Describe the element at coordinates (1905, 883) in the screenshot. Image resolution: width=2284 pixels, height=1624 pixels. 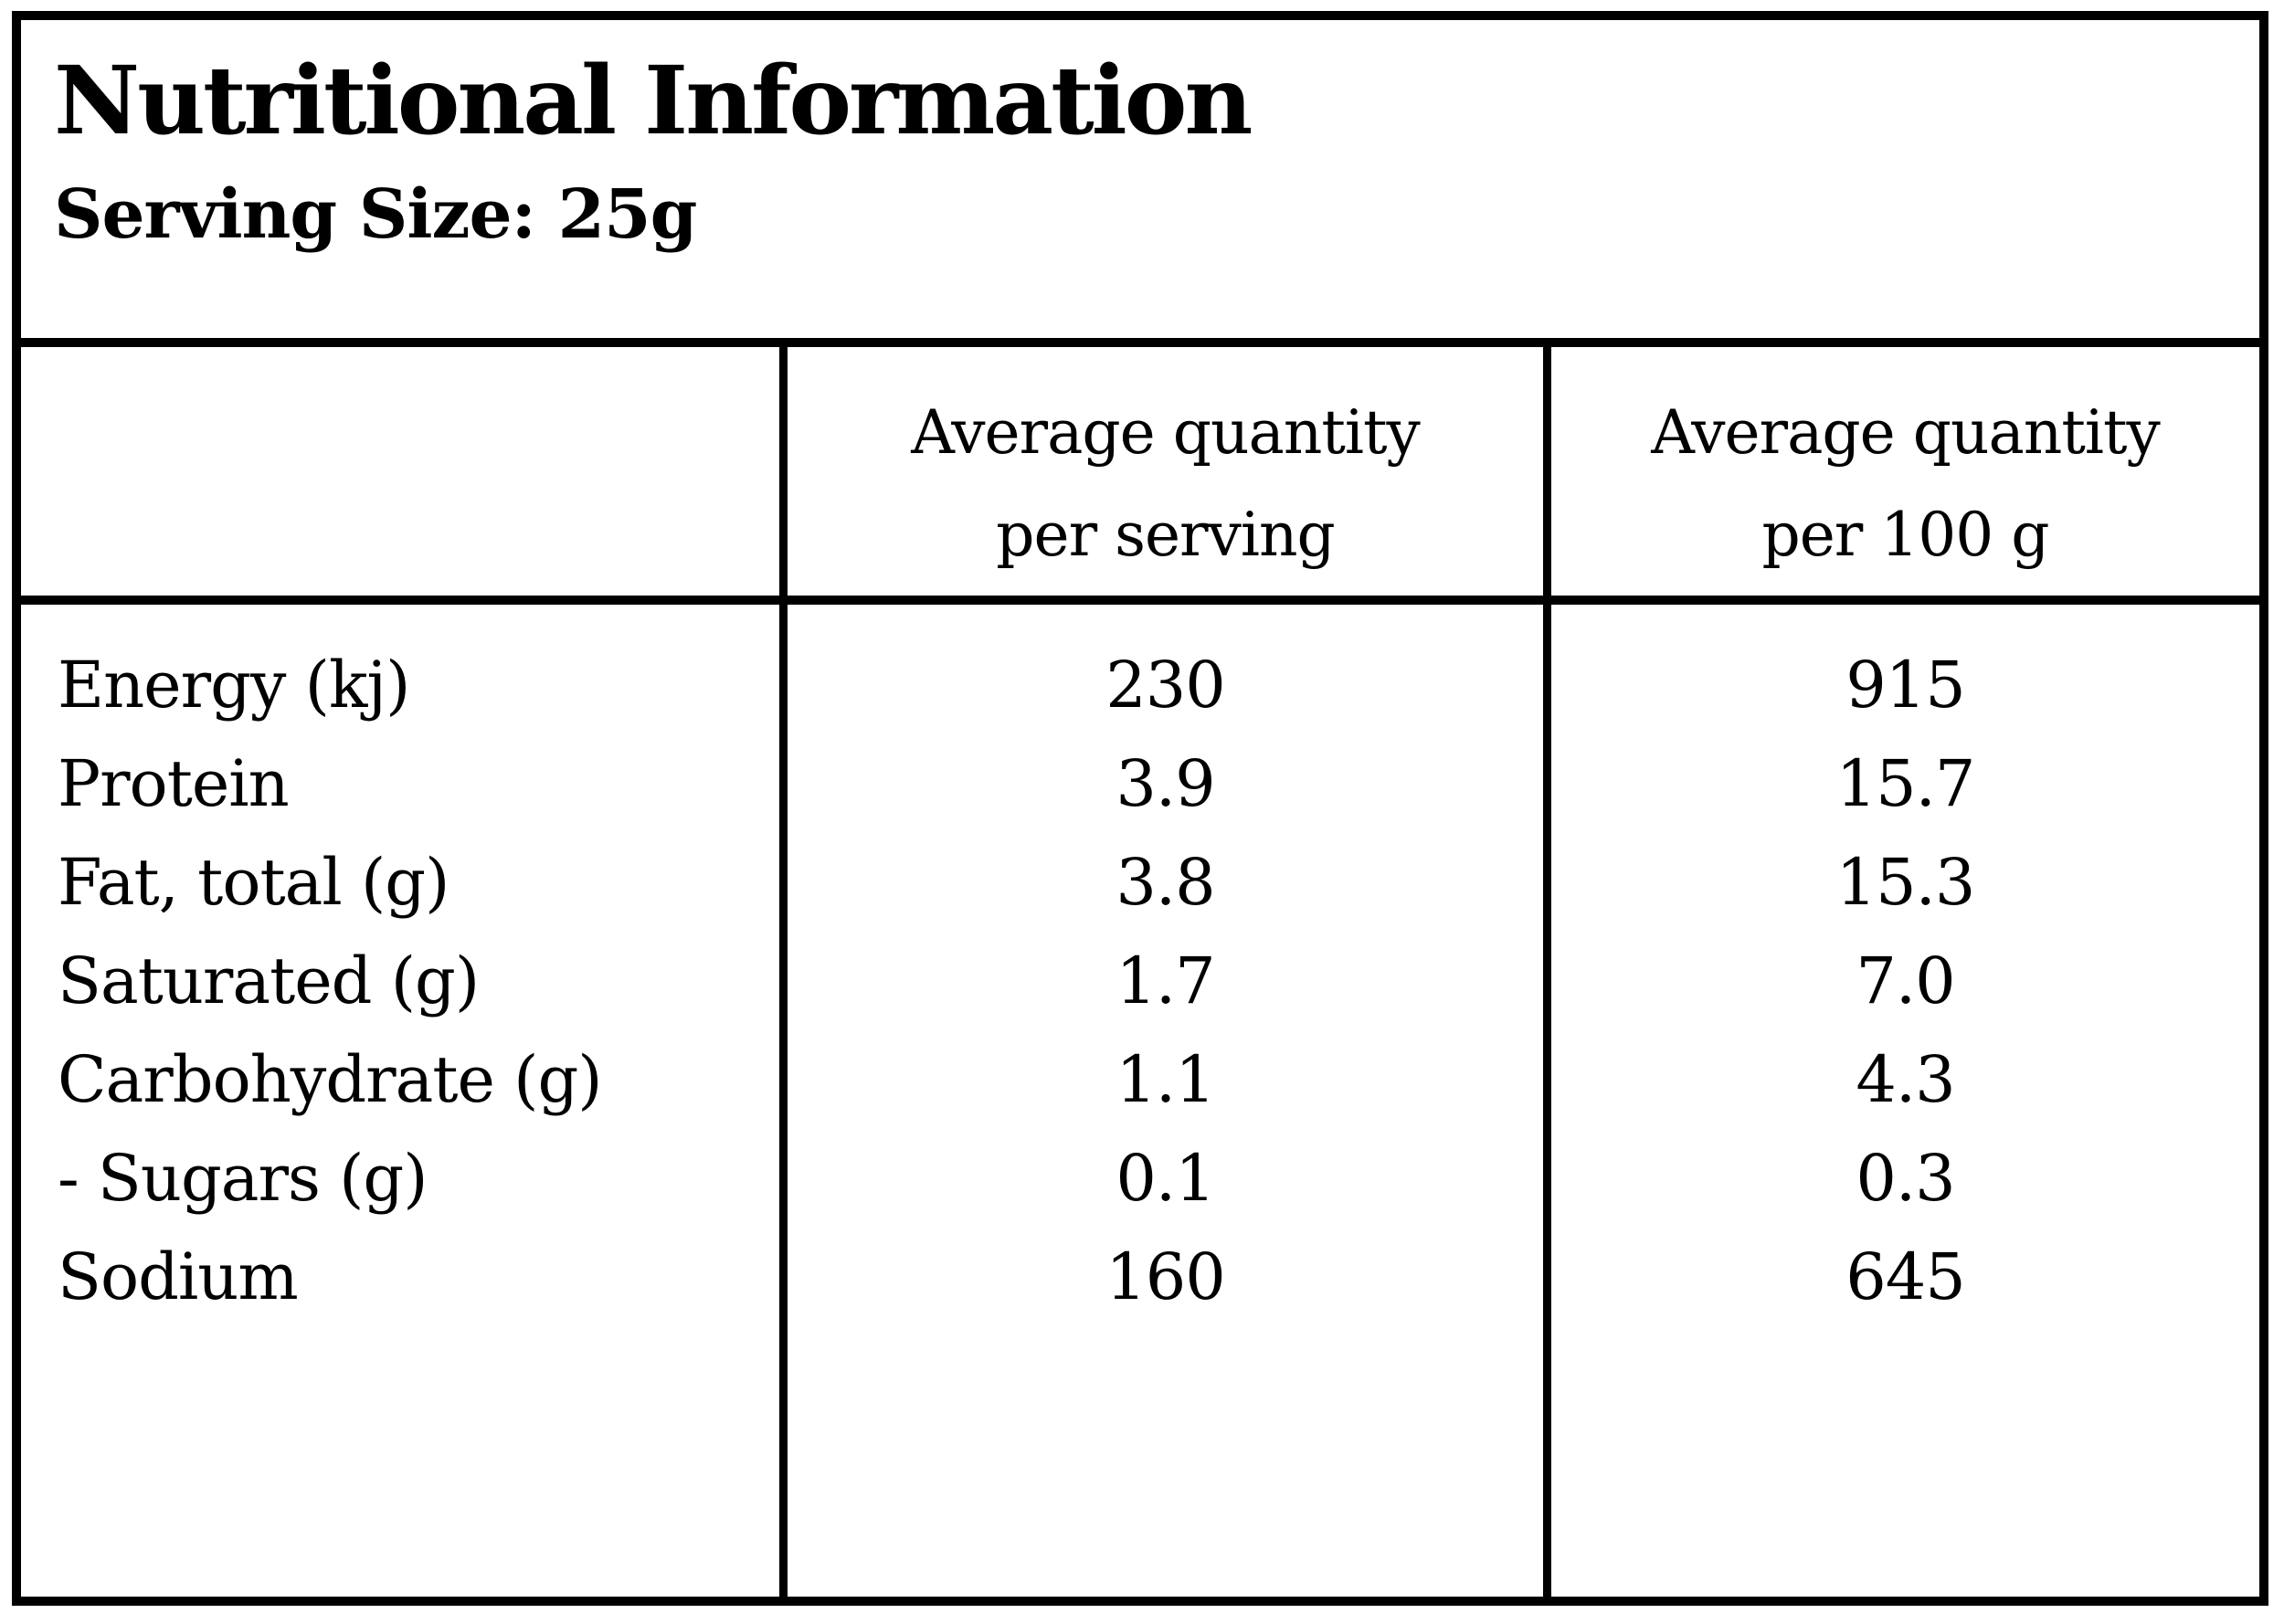
I see `per-100g-value: 15.3` at that location.